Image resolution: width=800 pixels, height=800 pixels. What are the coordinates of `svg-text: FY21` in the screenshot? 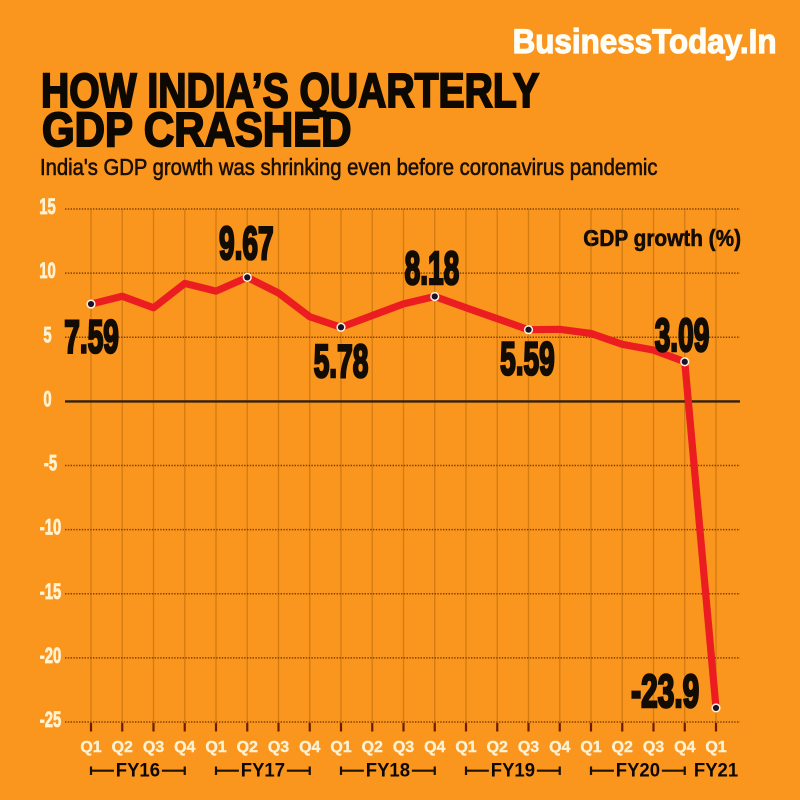 It's located at (716, 771).